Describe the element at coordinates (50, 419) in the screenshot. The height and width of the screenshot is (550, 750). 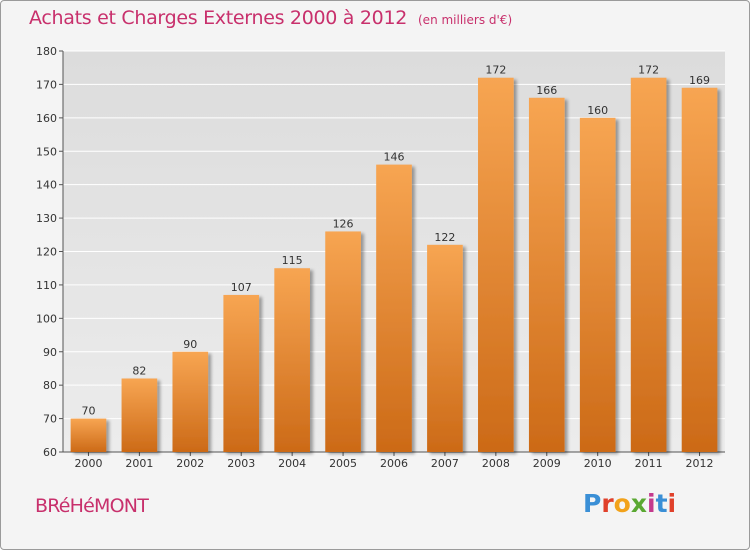
I see `y-tick-label: 70` at that location.